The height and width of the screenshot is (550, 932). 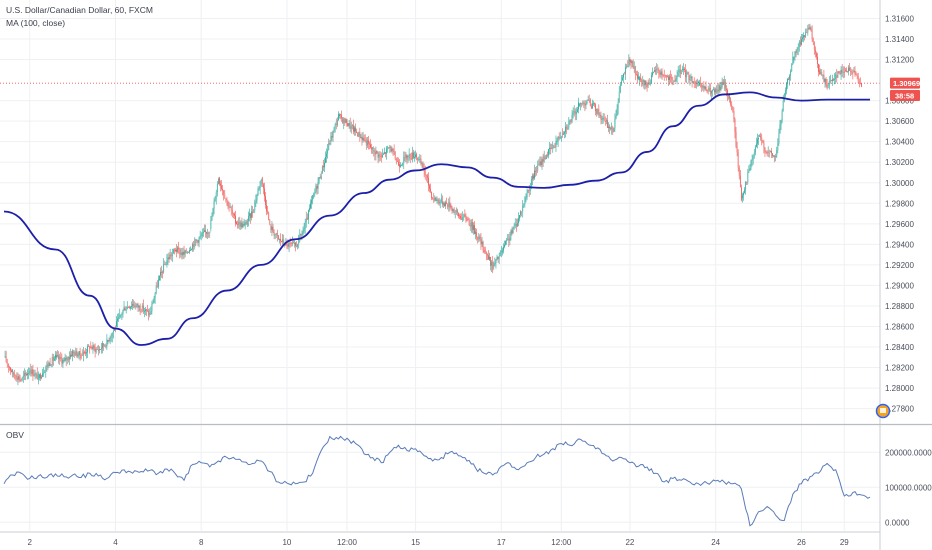 I want to click on time-tick-label: 4, so click(x=115, y=542).